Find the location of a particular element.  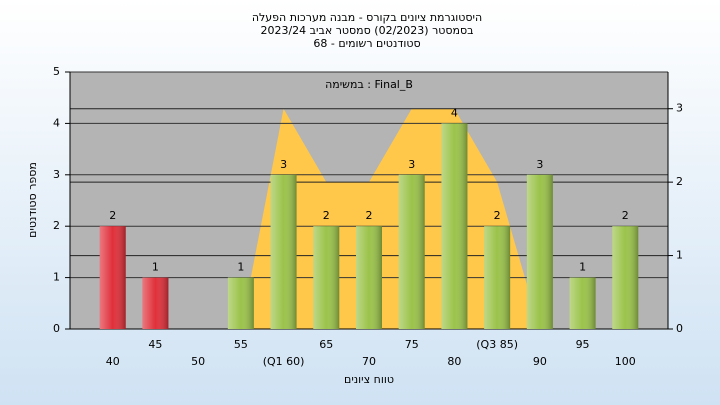

x-tick-label: 75 is located at coordinates (412, 344).